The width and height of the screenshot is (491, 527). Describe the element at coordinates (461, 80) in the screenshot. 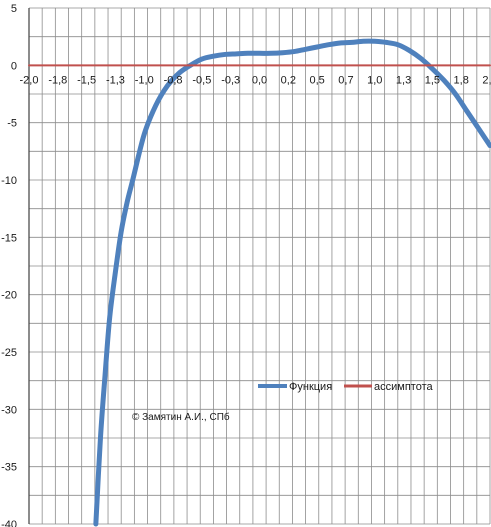

I see `x-tick-label: 1,8` at that location.